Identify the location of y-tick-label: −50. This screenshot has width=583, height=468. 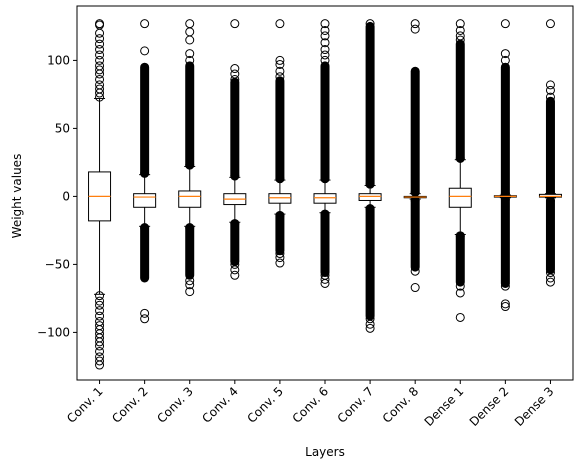
(57, 264).